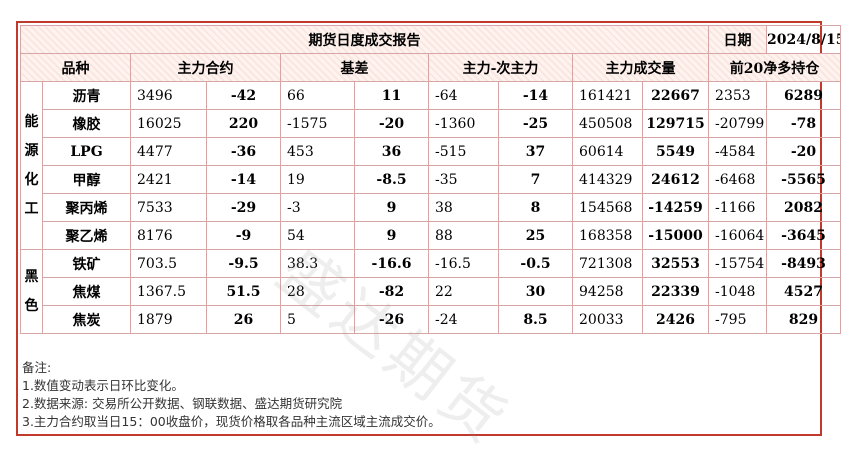 The height and width of the screenshot is (461, 844). Describe the element at coordinates (775, 67) in the screenshot. I see `header-top20: 前20净多持仓` at that location.